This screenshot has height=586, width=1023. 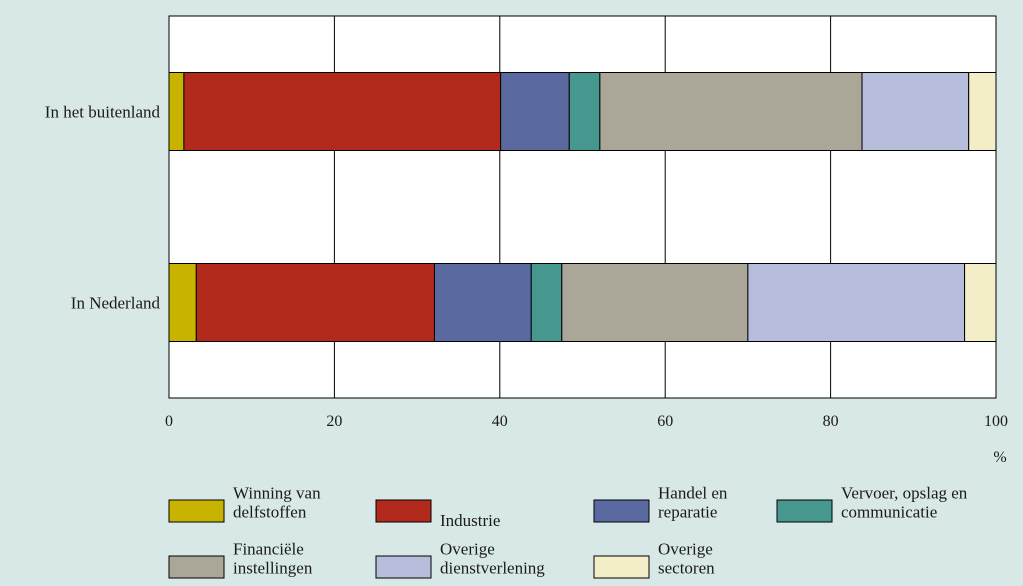 What do you see at coordinates (268, 549) in the screenshot?
I see `legend-label: Financiële` at bounding box center [268, 549].